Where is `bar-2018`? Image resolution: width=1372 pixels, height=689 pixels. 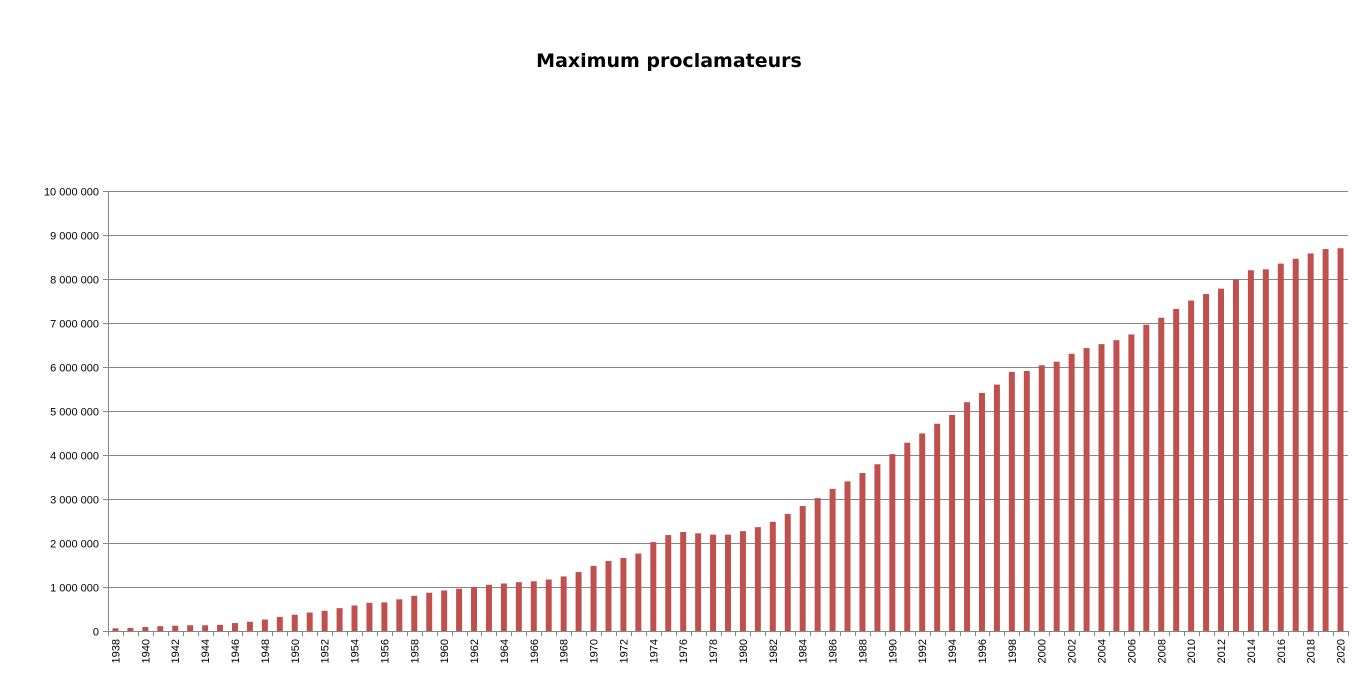 bar-2018 is located at coordinates (1310, 442).